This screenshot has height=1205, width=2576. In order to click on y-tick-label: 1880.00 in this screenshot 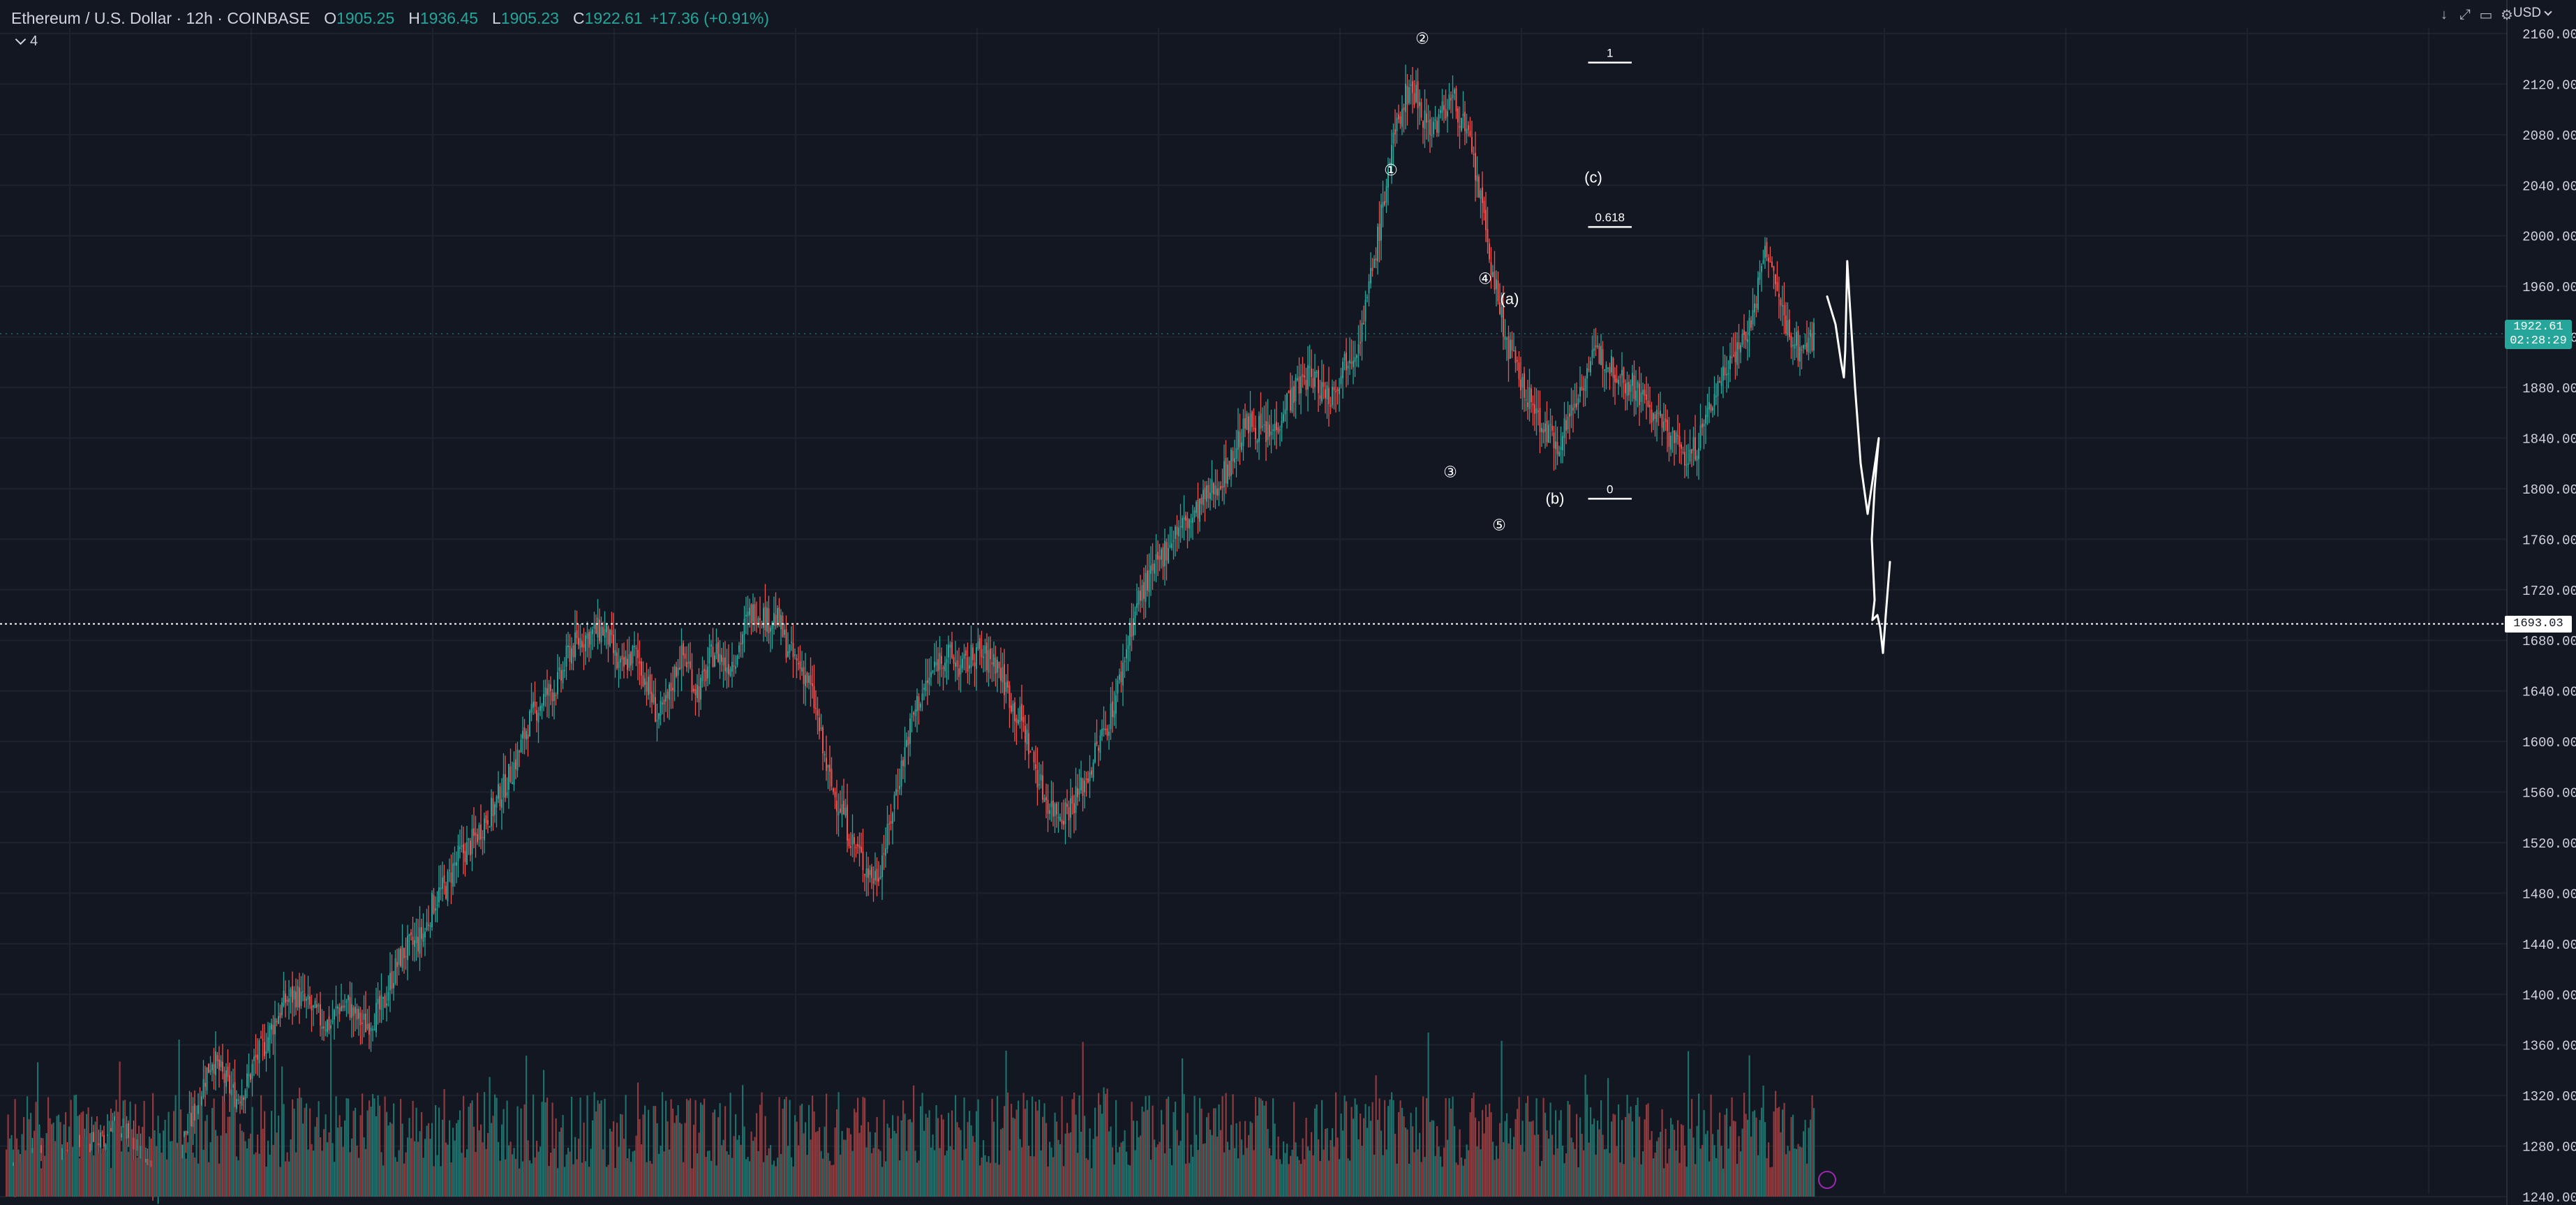, I will do `click(2549, 389)`.